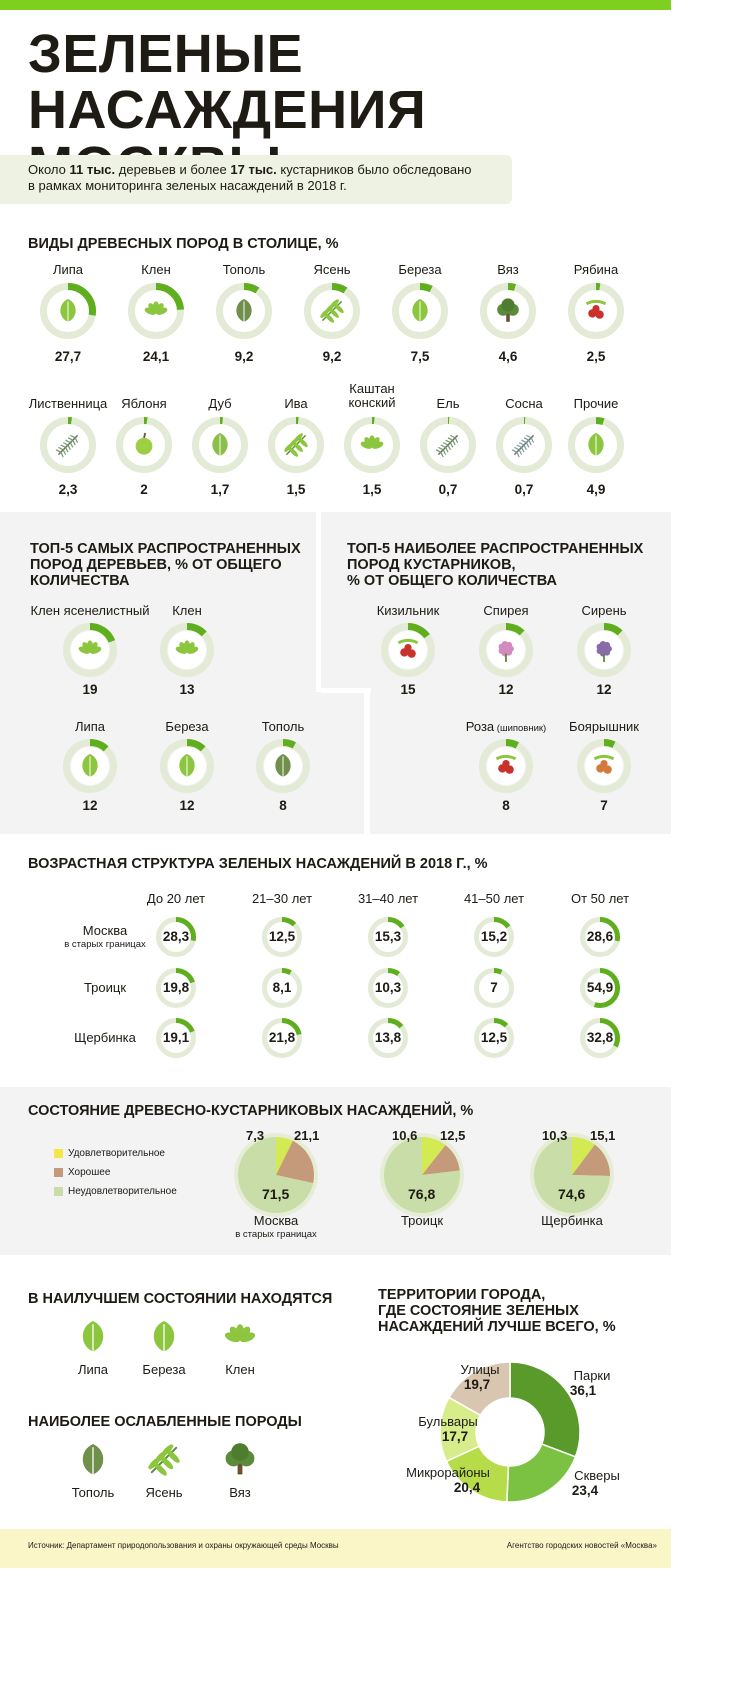 The width and height of the screenshot is (730, 1707). Describe the element at coordinates (68, 403) in the screenshot. I see `species-label: Лиственница` at that location.